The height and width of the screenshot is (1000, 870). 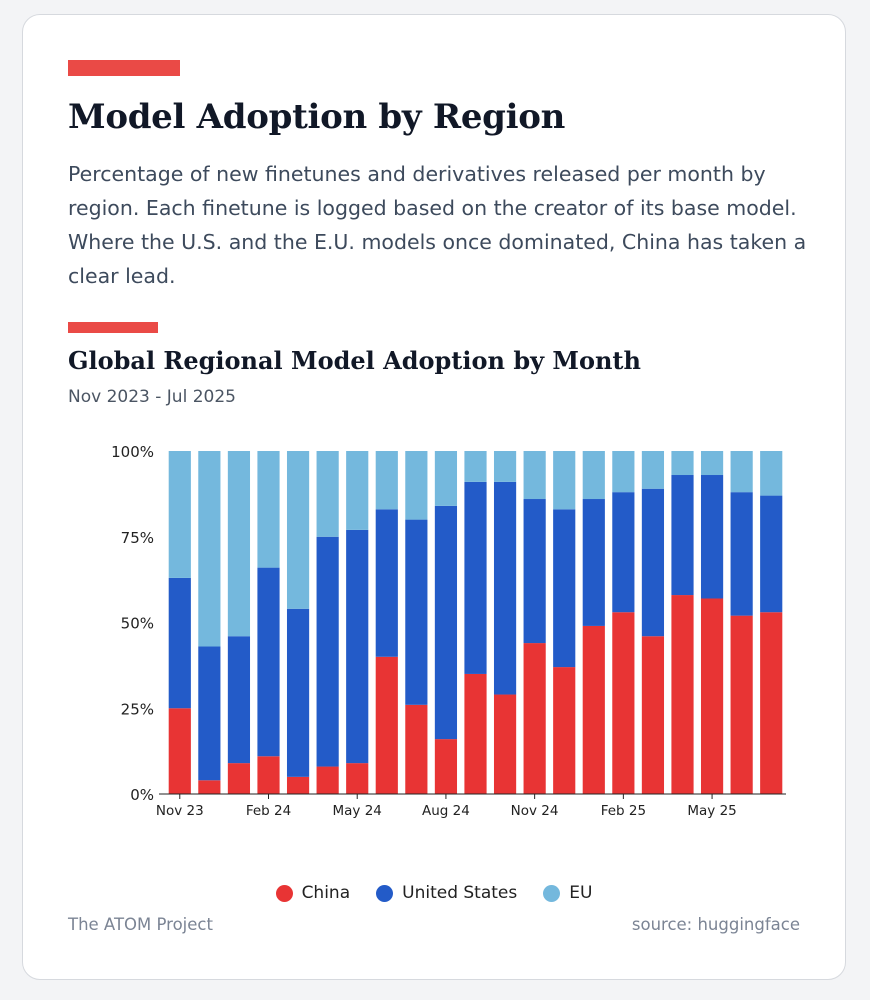 I want to click on legend-label-china: China, so click(x=326, y=893).